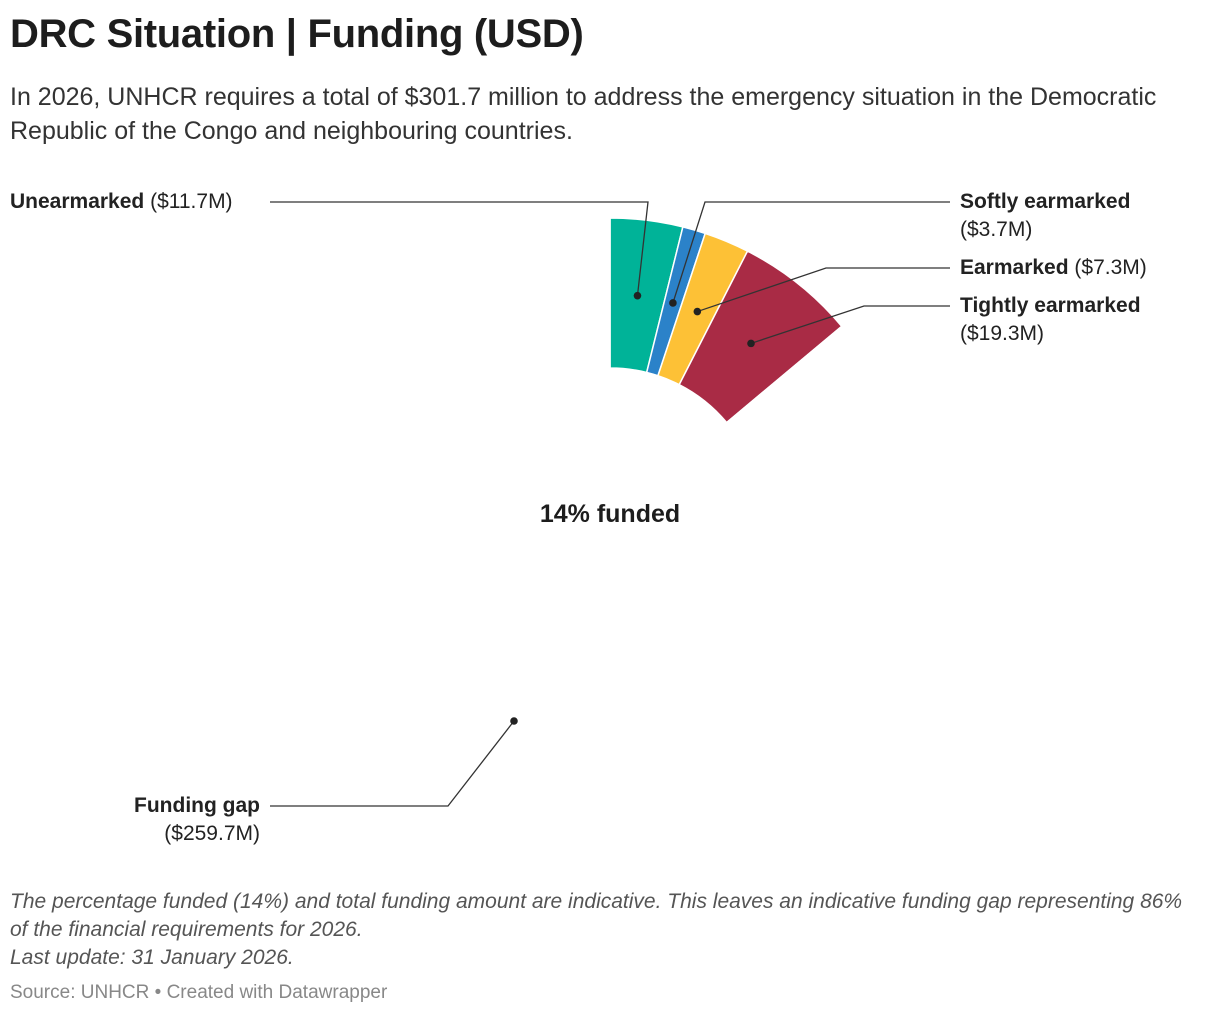 Image resolution: width=1220 pixels, height=1018 pixels. Describe the element at coordinates (673, 303) in the screenshot. I see `leader-dot-softly` at that location.